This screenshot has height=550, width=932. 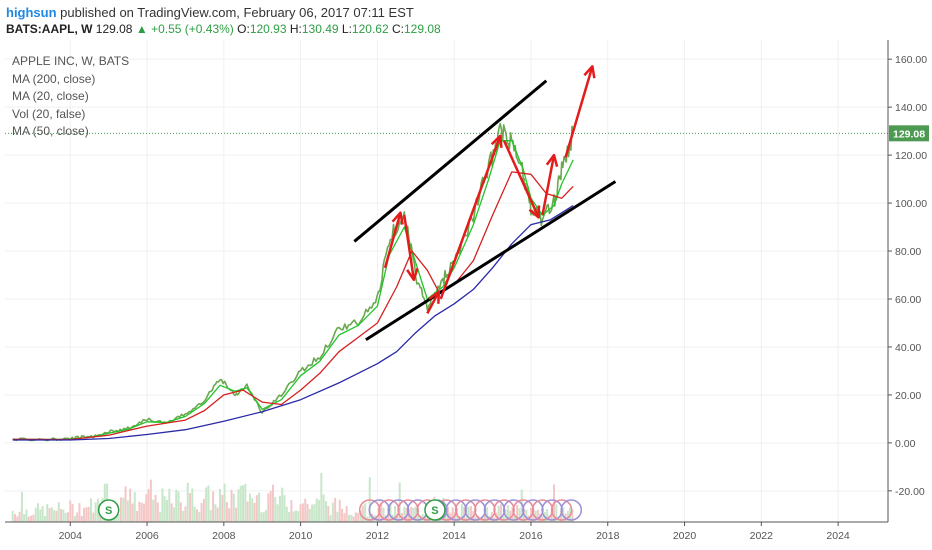 I want to click on legend-item-volume: Vol (20, false), so click(x=49, y=113).